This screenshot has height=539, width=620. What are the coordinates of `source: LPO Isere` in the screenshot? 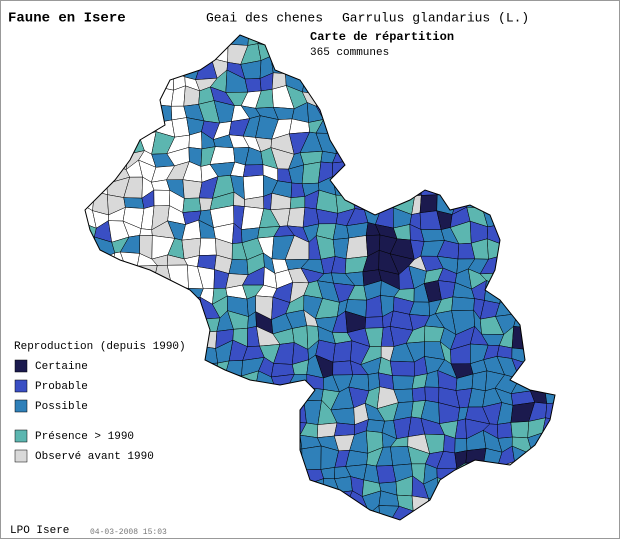 It's located at (39, 531).